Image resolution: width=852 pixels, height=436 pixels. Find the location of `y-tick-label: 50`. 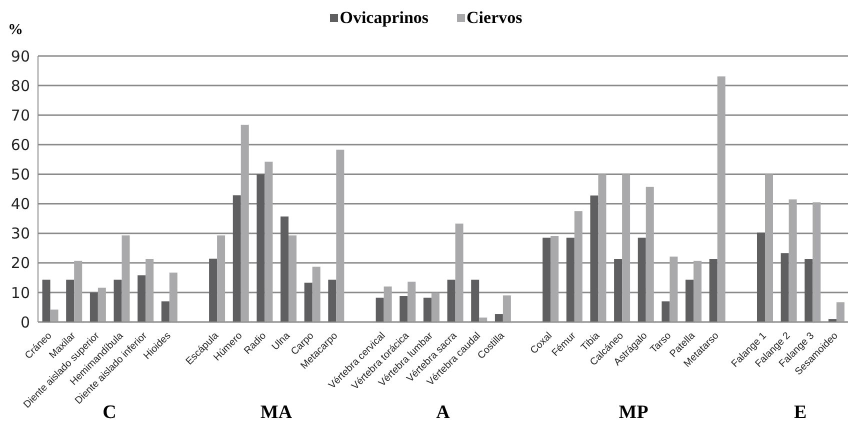

y-tick-label: 50 is located at coordinates (20, 175).